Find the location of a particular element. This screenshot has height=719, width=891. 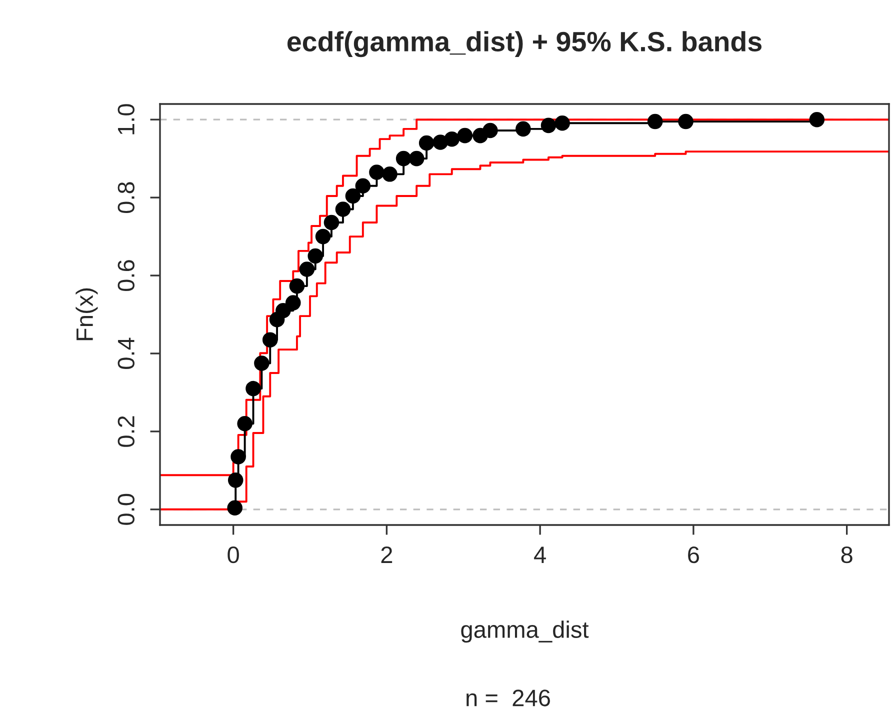

x-tick-label: 6 is located at coordinates (693, 555).